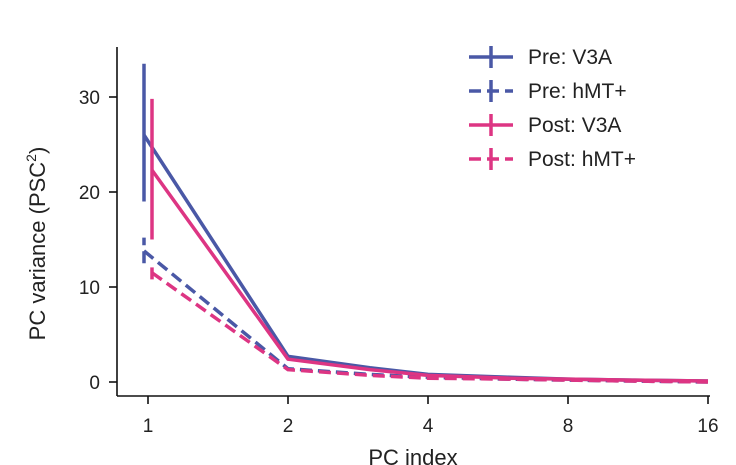 The width and height of the screenshot is (736, 465). Describe the element at coordinates (89, 288) in the screenshot. I see `y-tick-label: 10` at that location.